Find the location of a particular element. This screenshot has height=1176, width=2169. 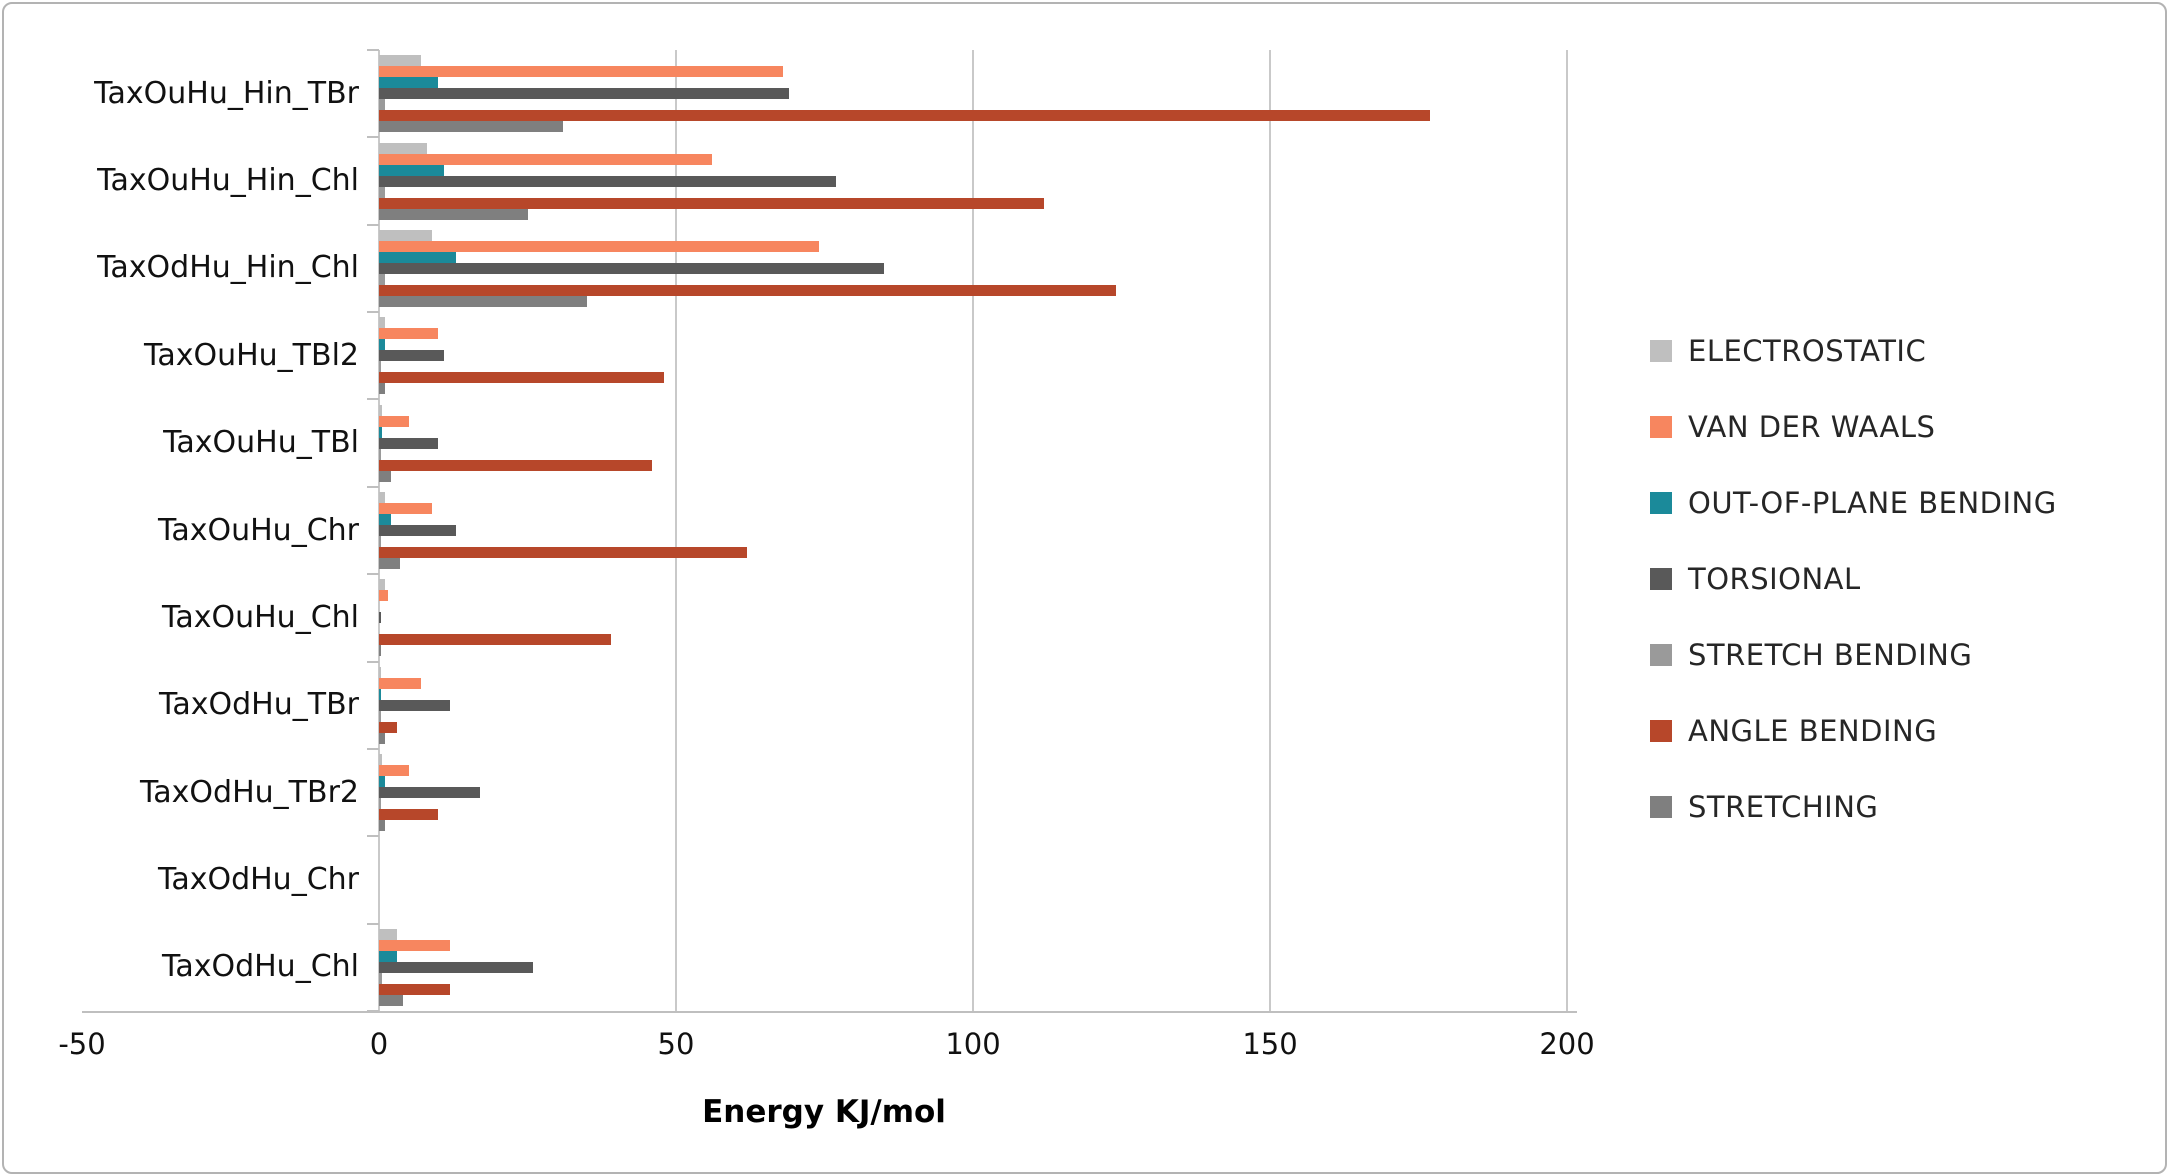

bar-stretch-bending-taxodhu-chl is located at coordinates (380, 978).